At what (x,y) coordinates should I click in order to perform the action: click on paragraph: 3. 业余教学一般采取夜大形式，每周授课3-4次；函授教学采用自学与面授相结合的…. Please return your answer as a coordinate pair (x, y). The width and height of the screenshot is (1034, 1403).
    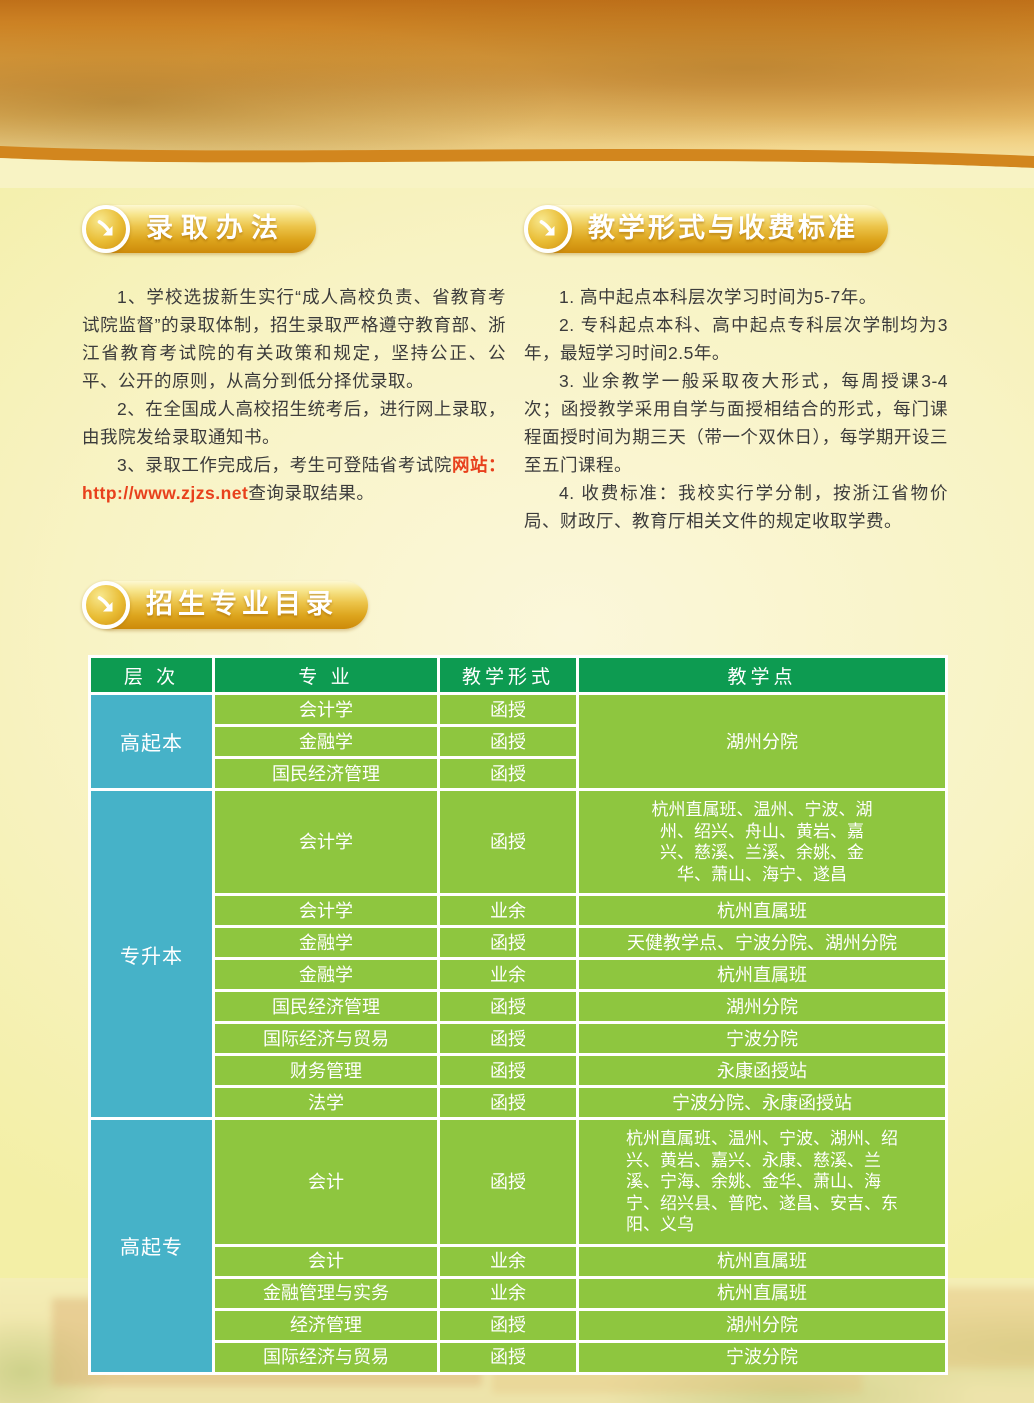
    Looking at the image, I should click on (736, 423).